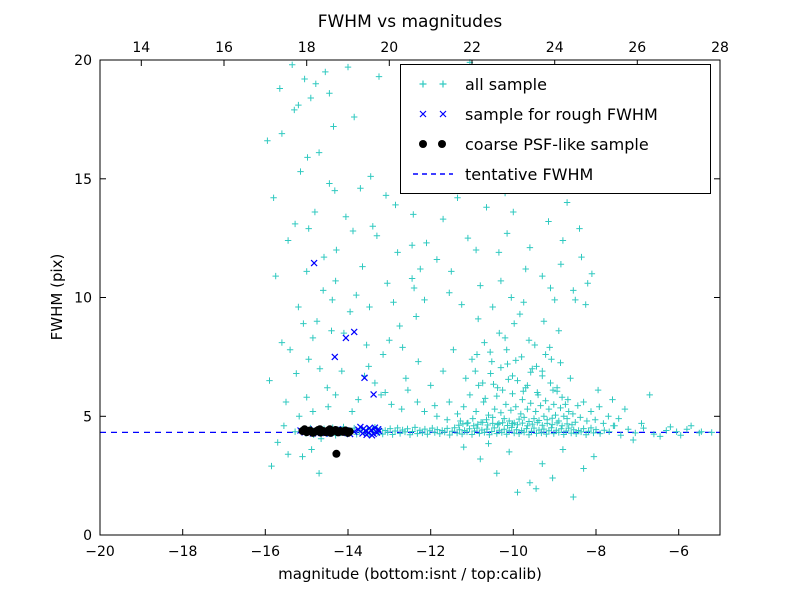 The width and height of the screenshot is (800, 600). I want to click on y-tick-label: 10, so click(83, 299).